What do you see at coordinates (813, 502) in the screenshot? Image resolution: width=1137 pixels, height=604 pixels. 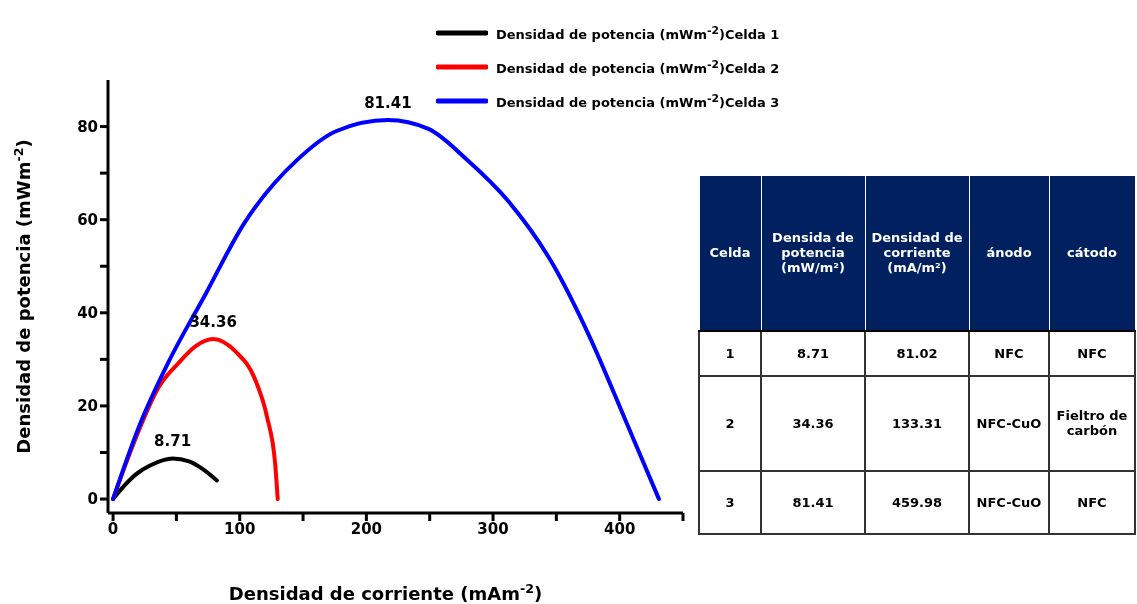 I see `text: 81.41` at bounding box center [813, 502].